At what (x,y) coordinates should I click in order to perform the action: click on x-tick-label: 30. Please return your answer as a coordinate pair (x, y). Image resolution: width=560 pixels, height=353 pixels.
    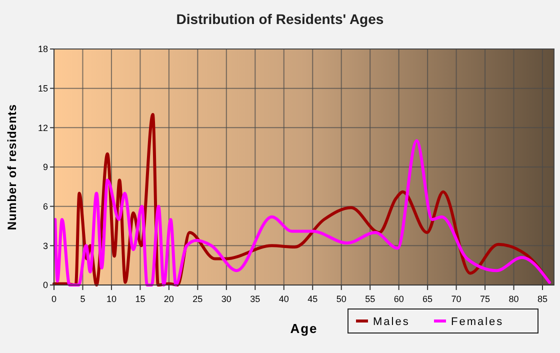
    Looking at the image, I should click on (226, 299).